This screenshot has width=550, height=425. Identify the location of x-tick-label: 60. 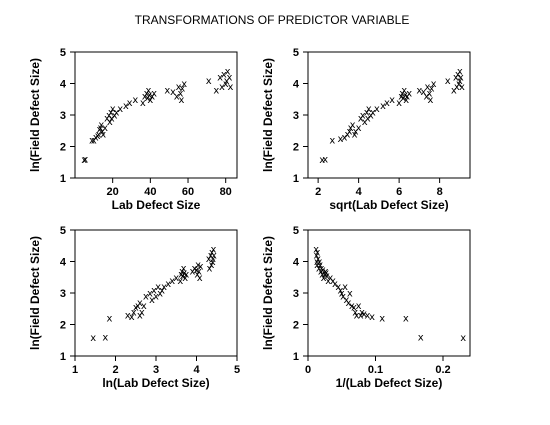
(188, 192).